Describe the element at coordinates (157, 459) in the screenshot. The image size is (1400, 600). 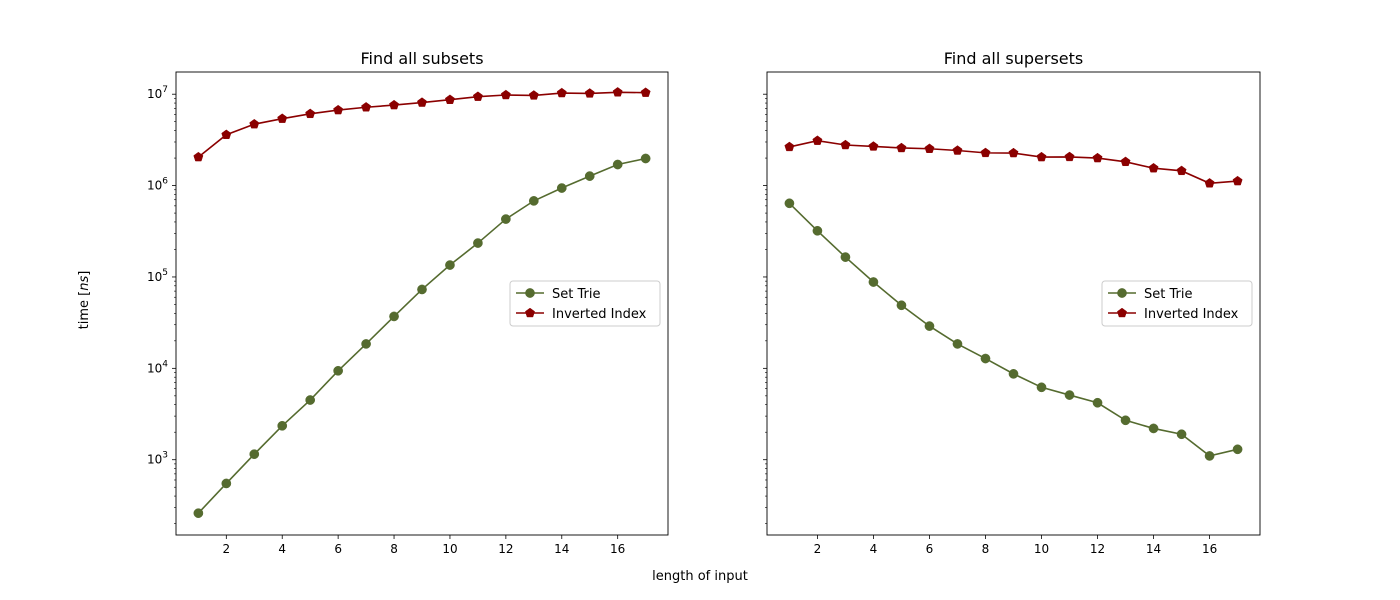
I see `y-tick-label: 10³` at that location.